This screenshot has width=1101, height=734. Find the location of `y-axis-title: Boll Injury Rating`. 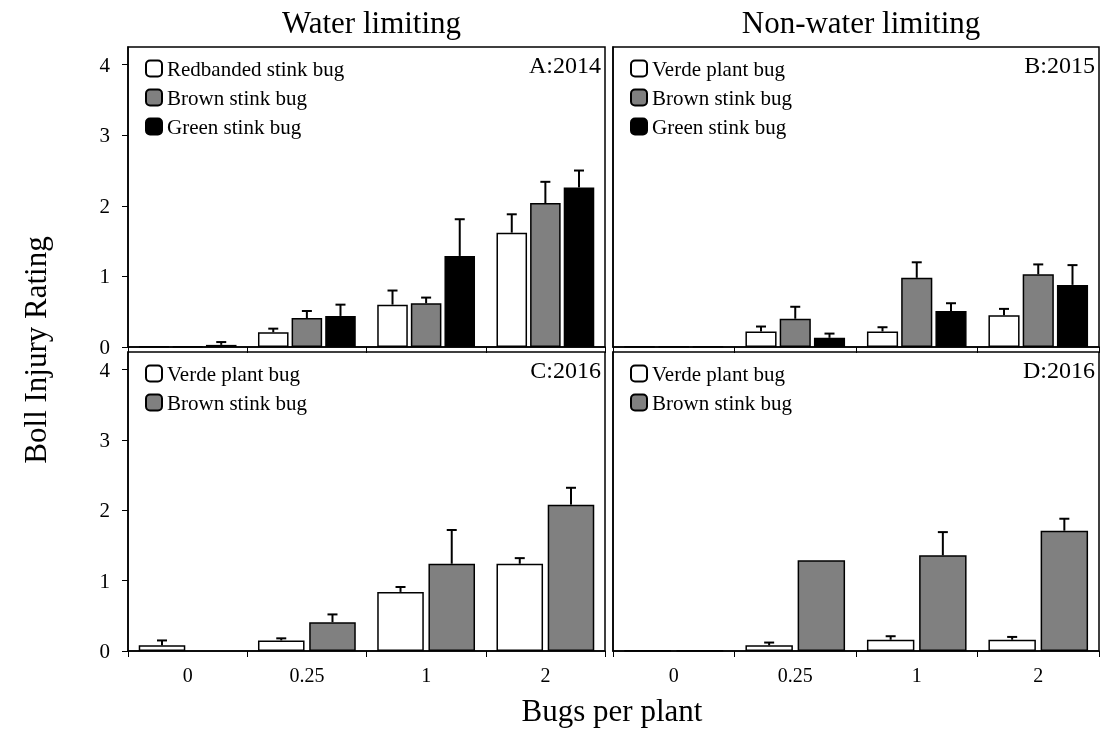

y-axis-title: Boll Injury Rating is located at coordinates (36, 350).